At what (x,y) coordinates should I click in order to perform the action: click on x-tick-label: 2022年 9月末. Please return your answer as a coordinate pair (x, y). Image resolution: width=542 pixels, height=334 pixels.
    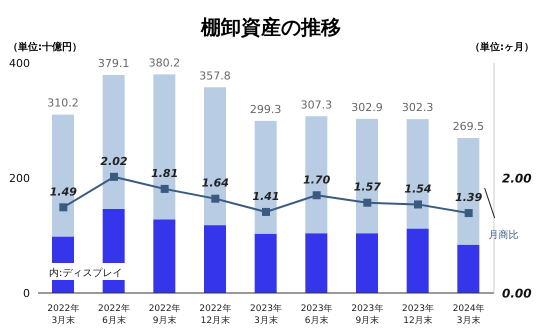
    Looking at the image, I should click on (164, 314).